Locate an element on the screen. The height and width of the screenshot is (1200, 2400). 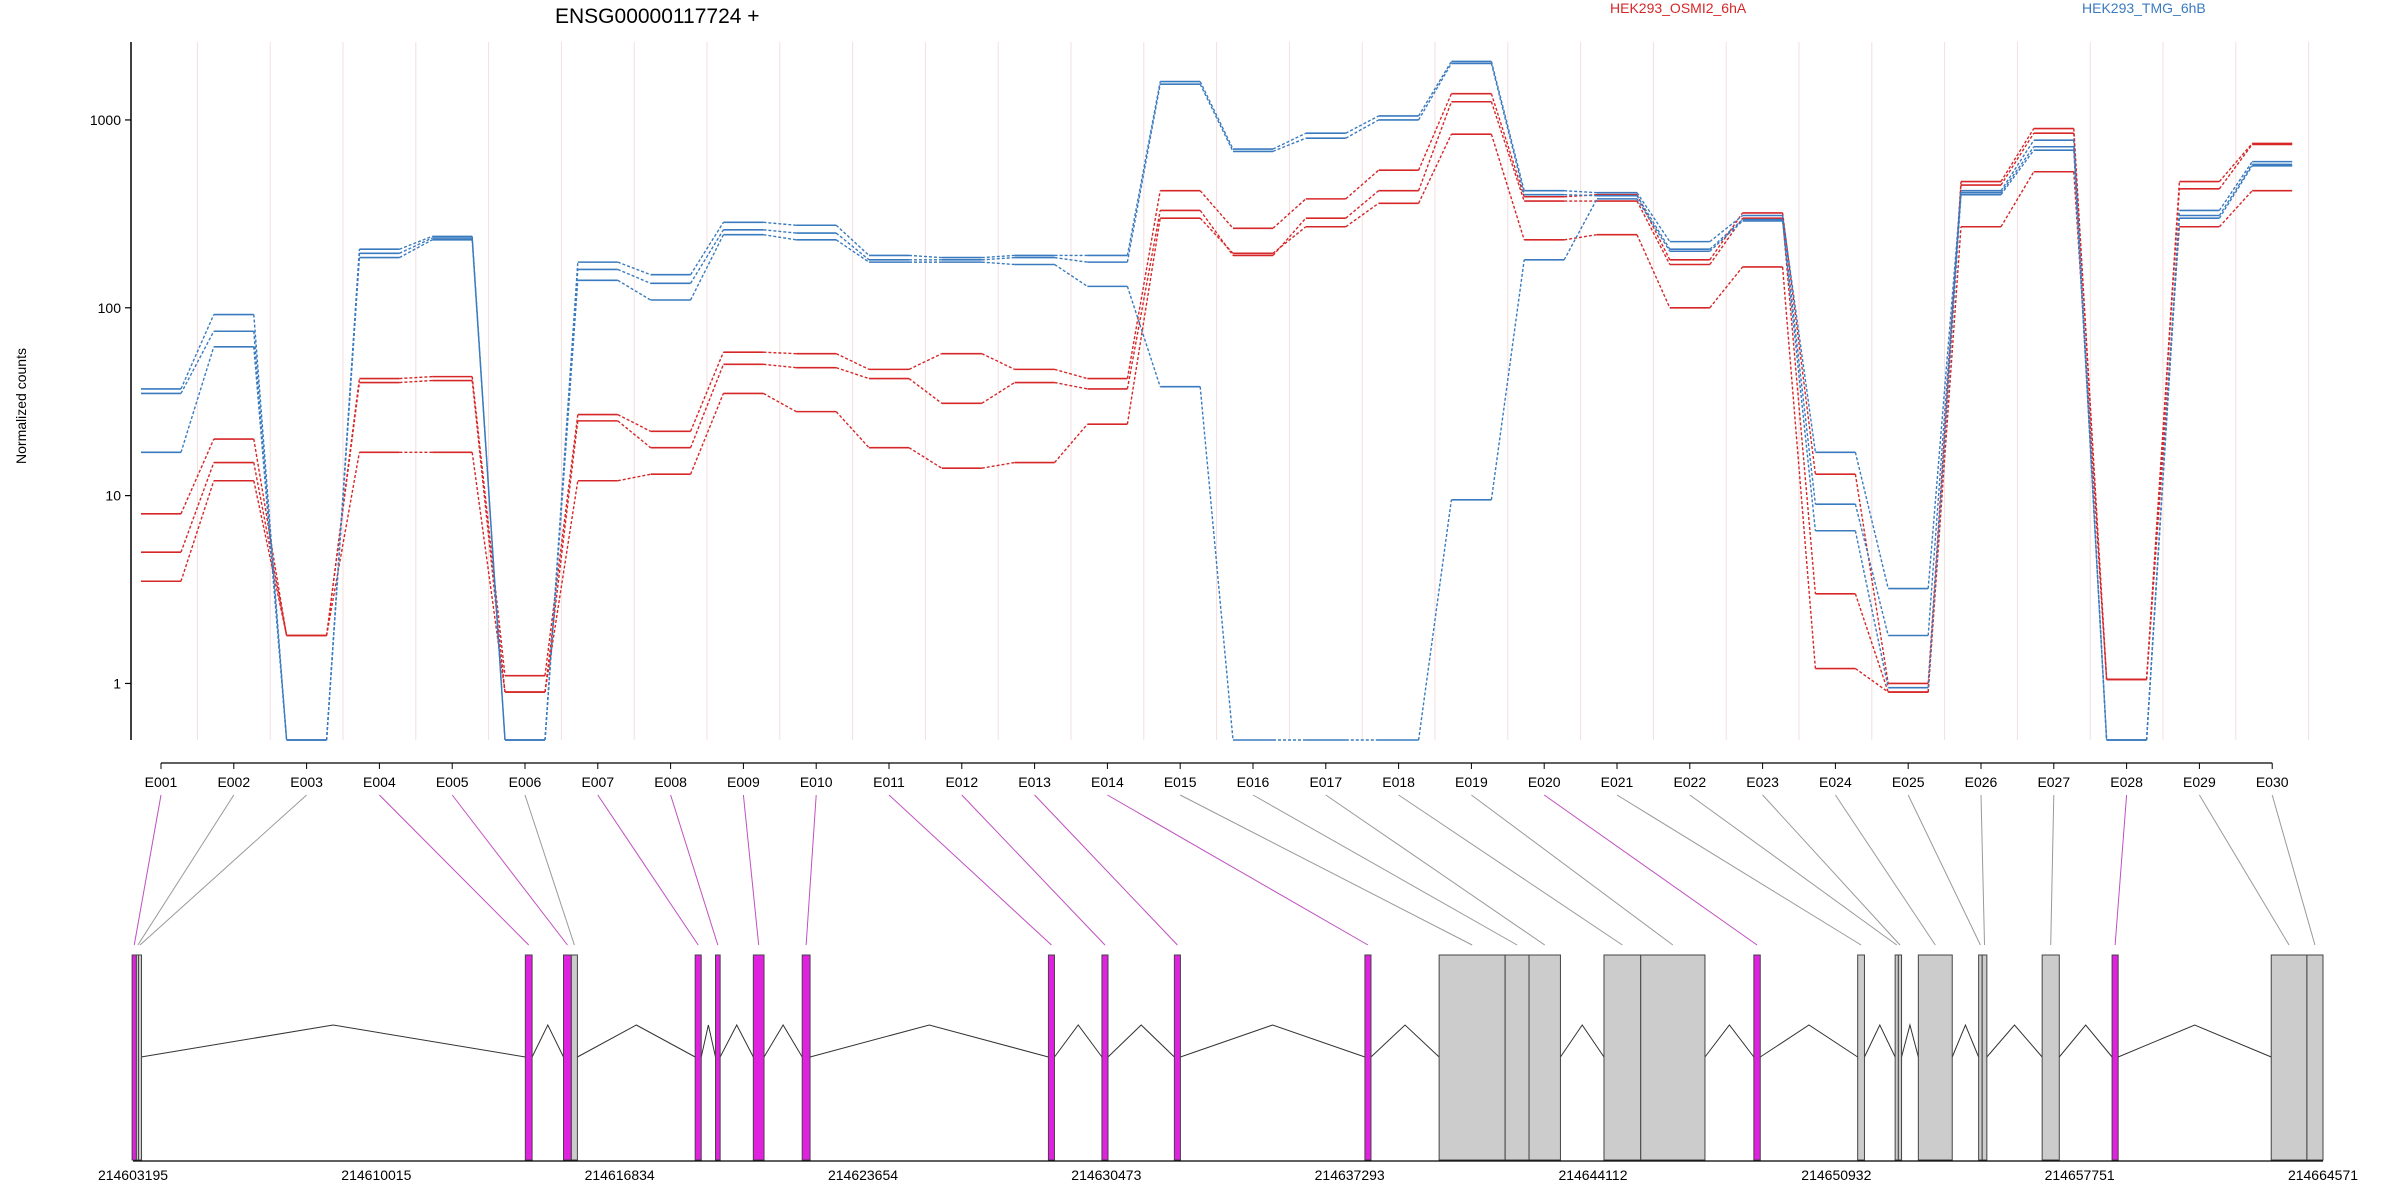
coordinate-label: 214644112 is located at coordinates (1592, 1175).